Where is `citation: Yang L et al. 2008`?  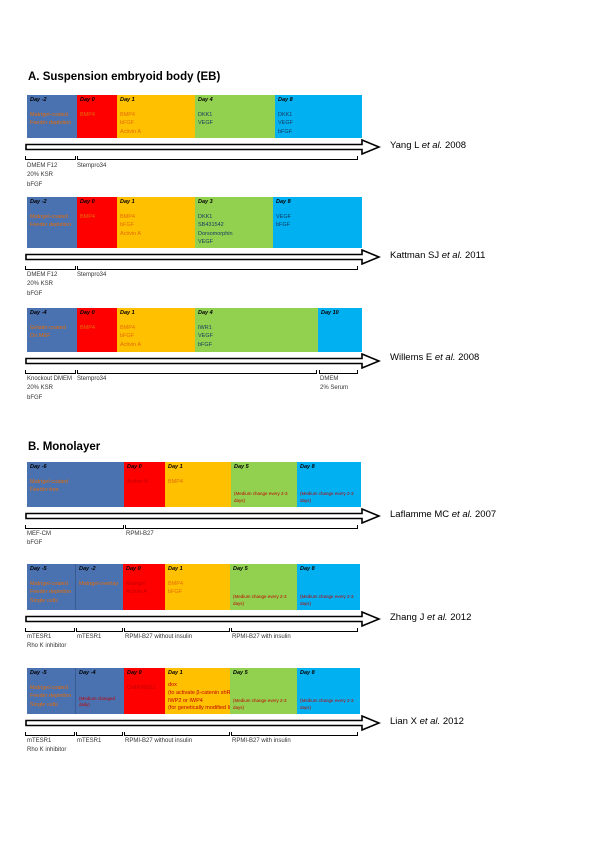
citation: Yang L et al. 2008 is located at coordinates (428, 145).